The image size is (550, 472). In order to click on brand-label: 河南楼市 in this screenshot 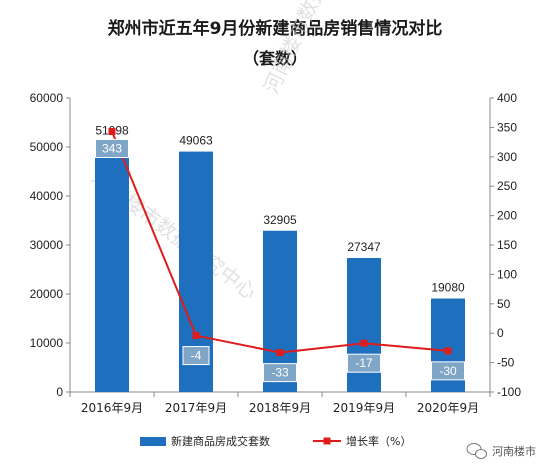, I will do `click(514, 451)`.